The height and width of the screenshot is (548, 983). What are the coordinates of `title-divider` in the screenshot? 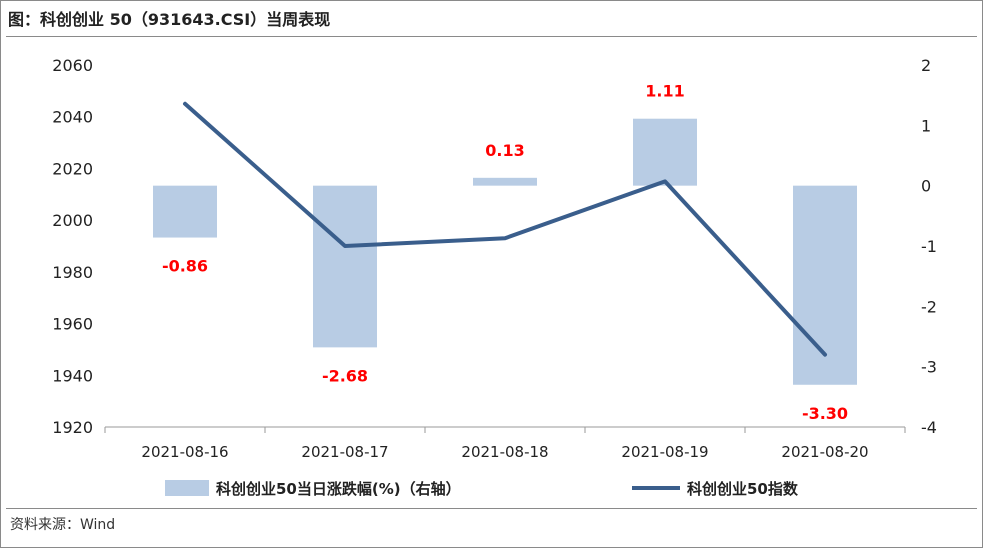 It's located at (491, 36).